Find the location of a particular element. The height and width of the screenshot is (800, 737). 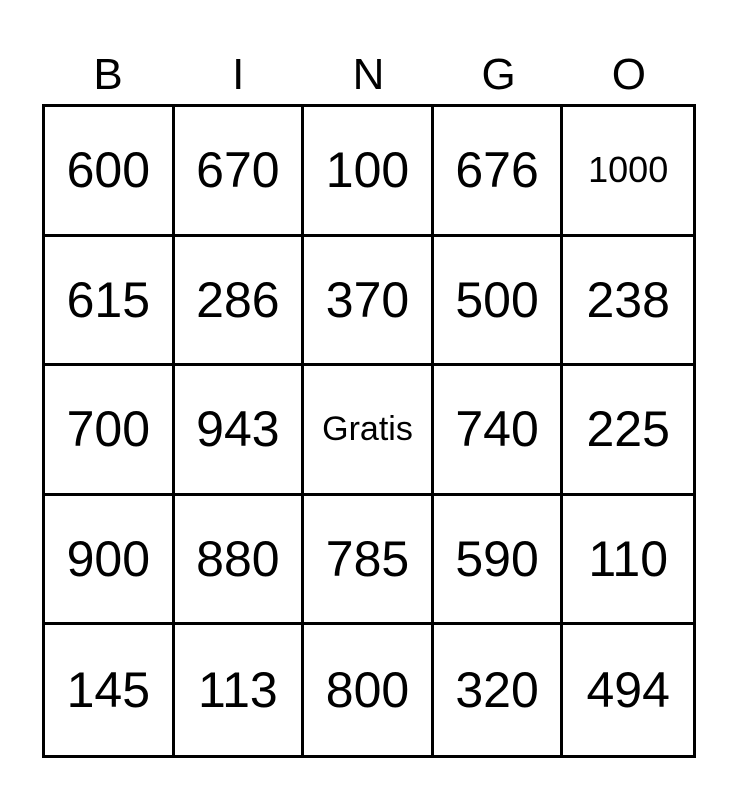

bingo-cell: 943 is located at coordinates (239, 431).